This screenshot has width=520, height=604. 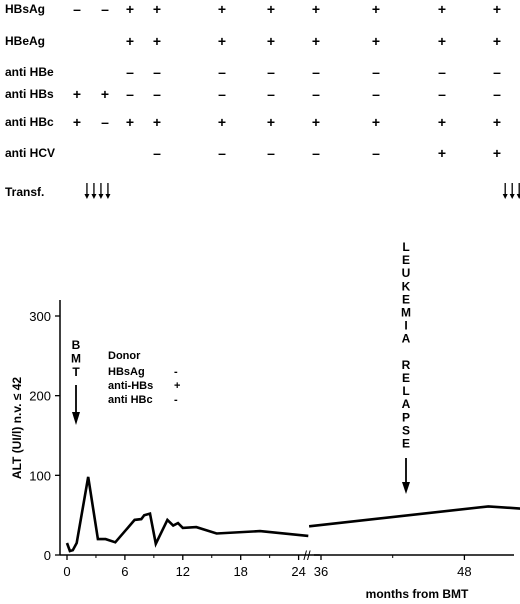 I want to click on row-label-anti-hbc: anti HBc, so click(x=29, y=122).